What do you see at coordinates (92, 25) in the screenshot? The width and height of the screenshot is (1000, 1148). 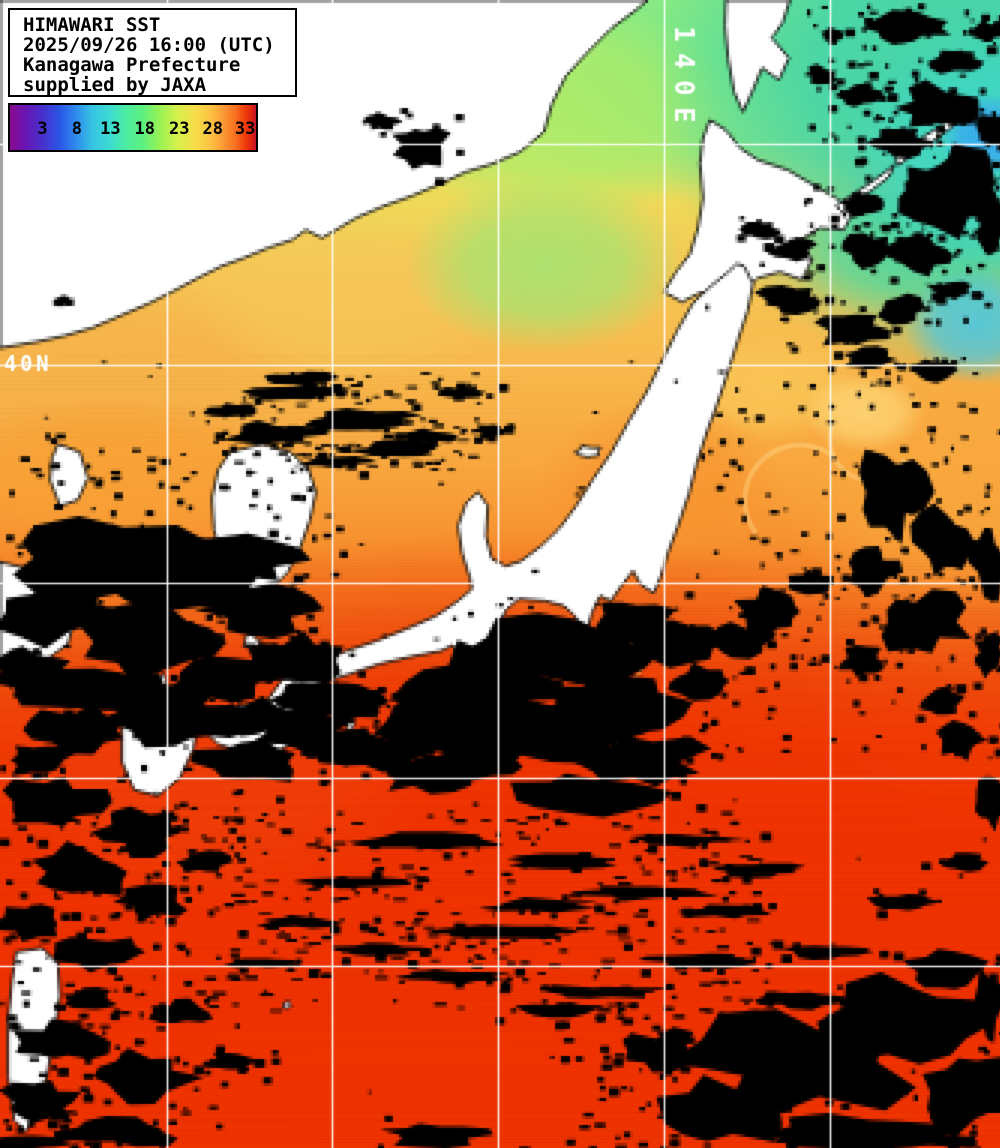 I see `product-title: HIMAWARI SST` at bounding box center [92, 25].